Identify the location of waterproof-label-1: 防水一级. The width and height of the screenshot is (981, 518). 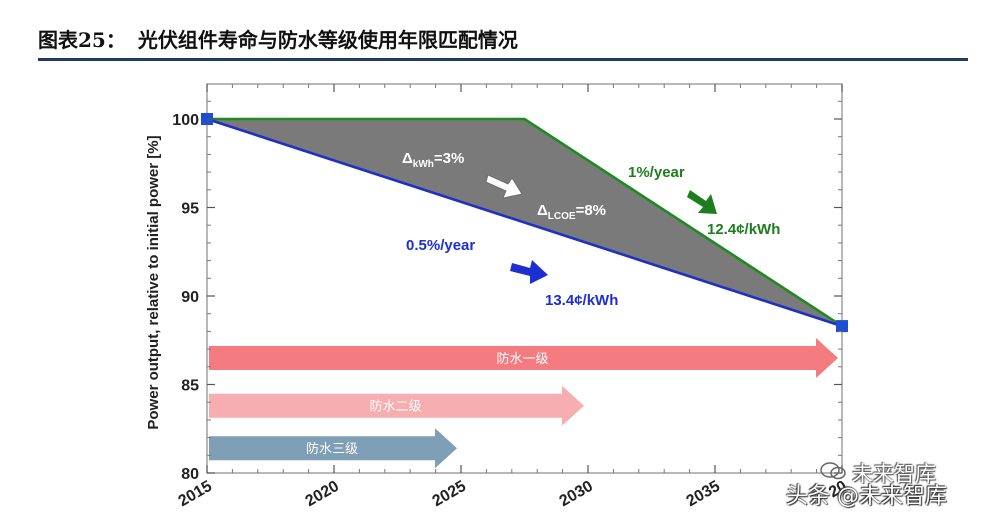
(522, 359).